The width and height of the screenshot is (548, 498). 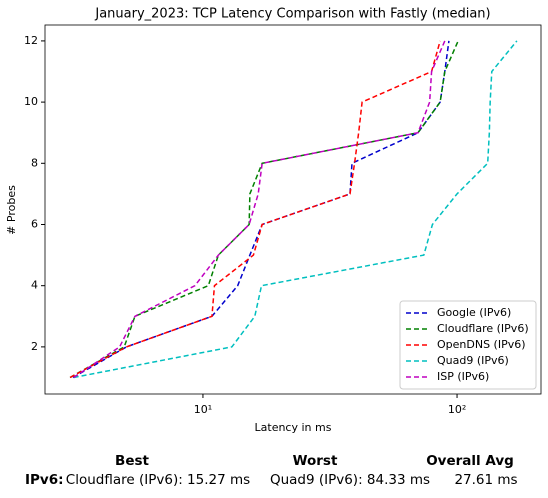 I want to click on summary-worst: Quad9 (IPv6): 84.33 ms, so click(x=350, y=480).